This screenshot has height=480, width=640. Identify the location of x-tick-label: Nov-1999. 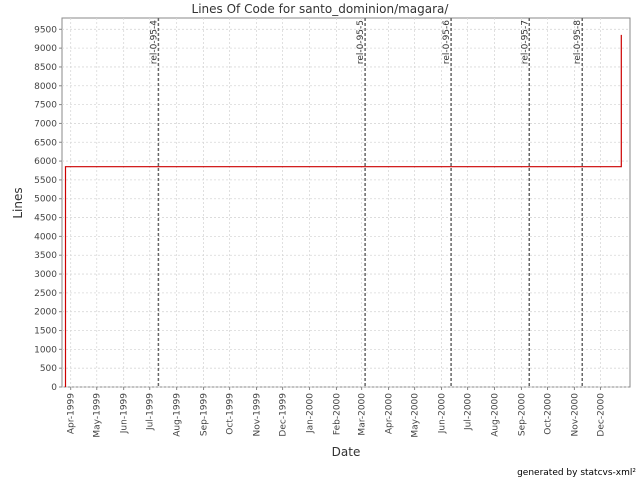
(258, 415).